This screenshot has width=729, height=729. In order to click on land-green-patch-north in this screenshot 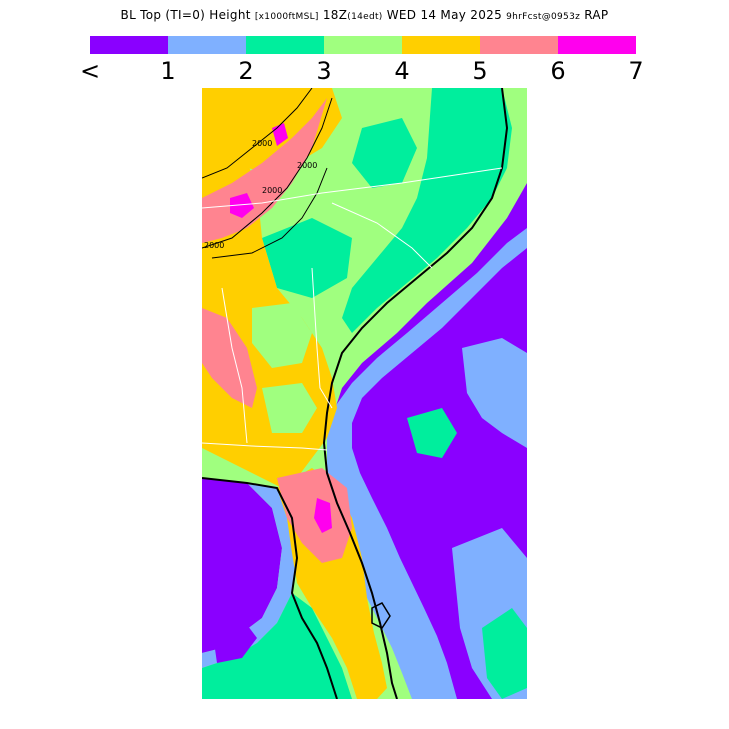, I will do `click(384, 153)`.